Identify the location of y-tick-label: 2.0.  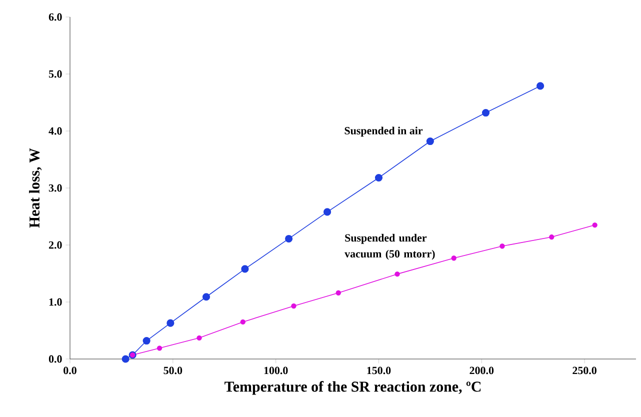
(55, 245).